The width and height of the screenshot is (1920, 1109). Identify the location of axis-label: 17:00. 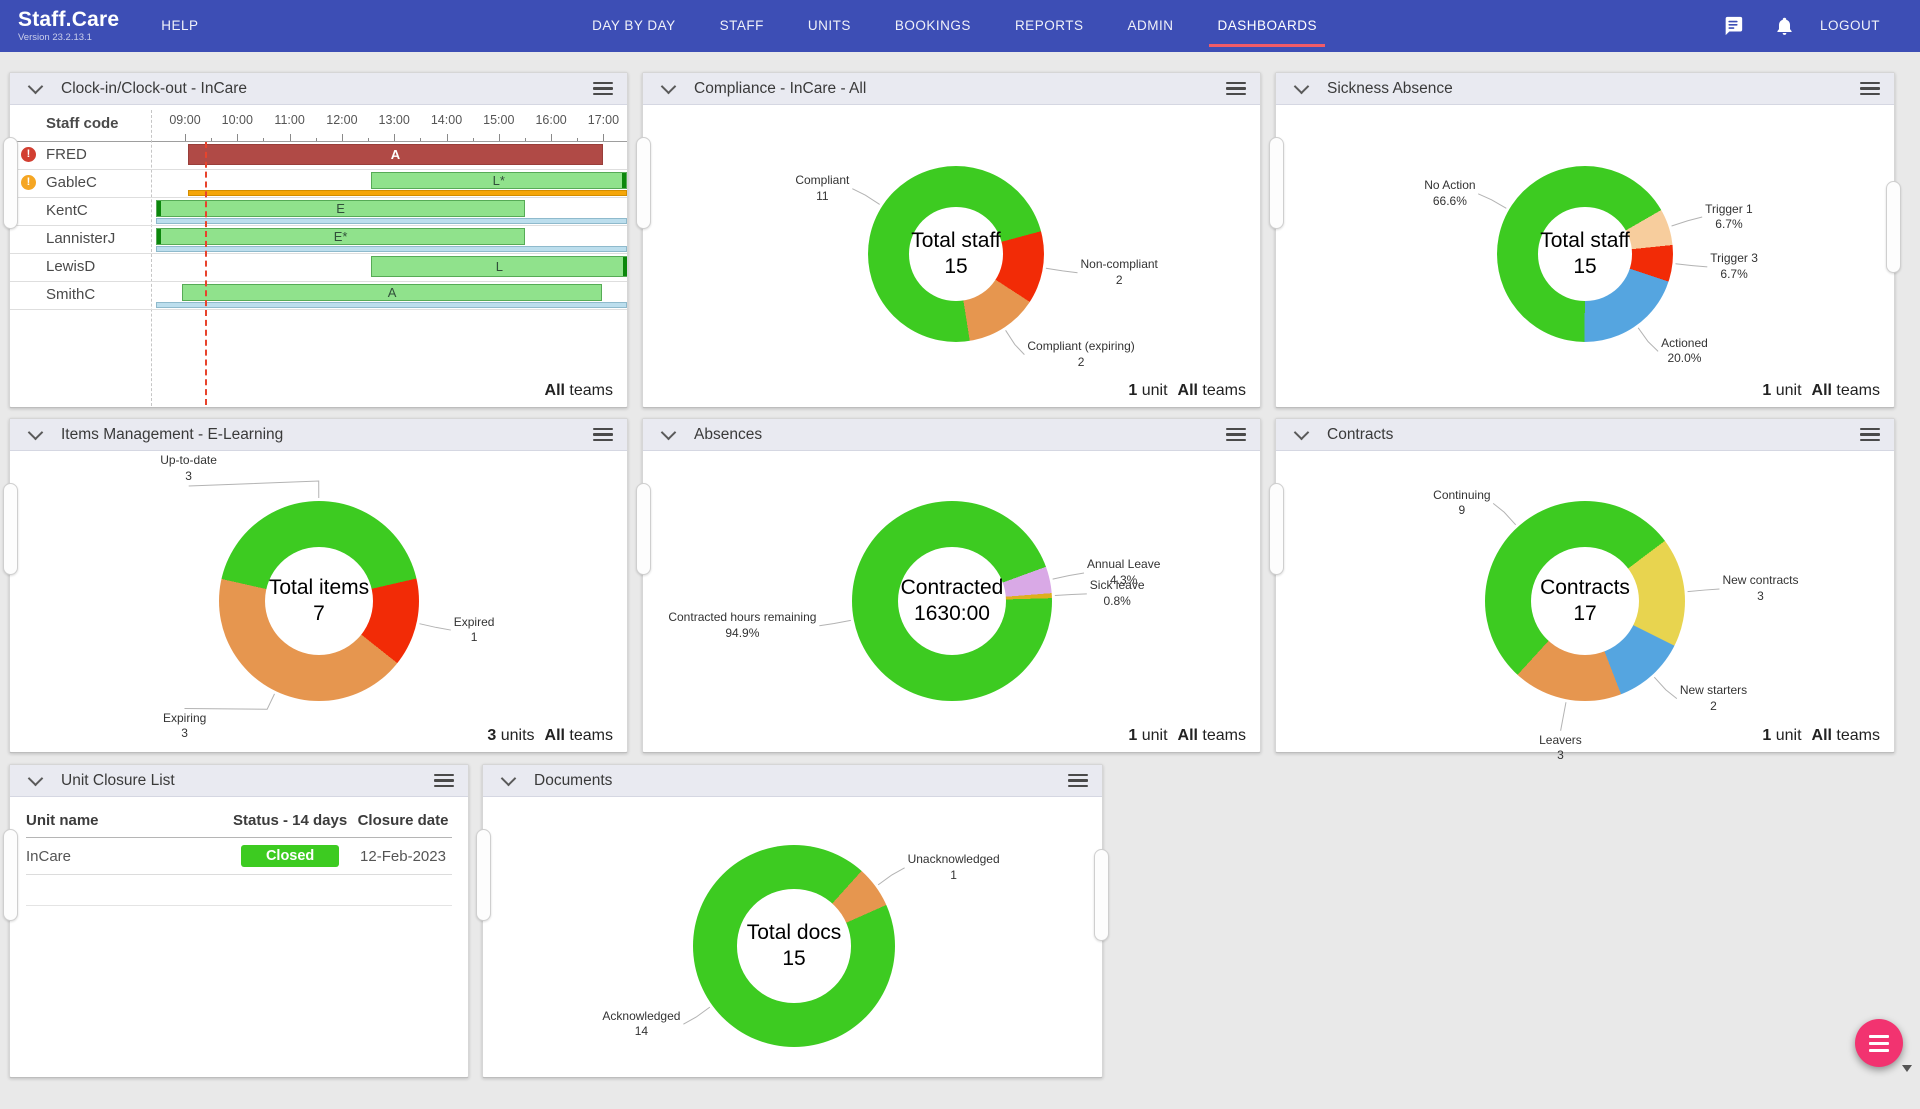
(603, 120).